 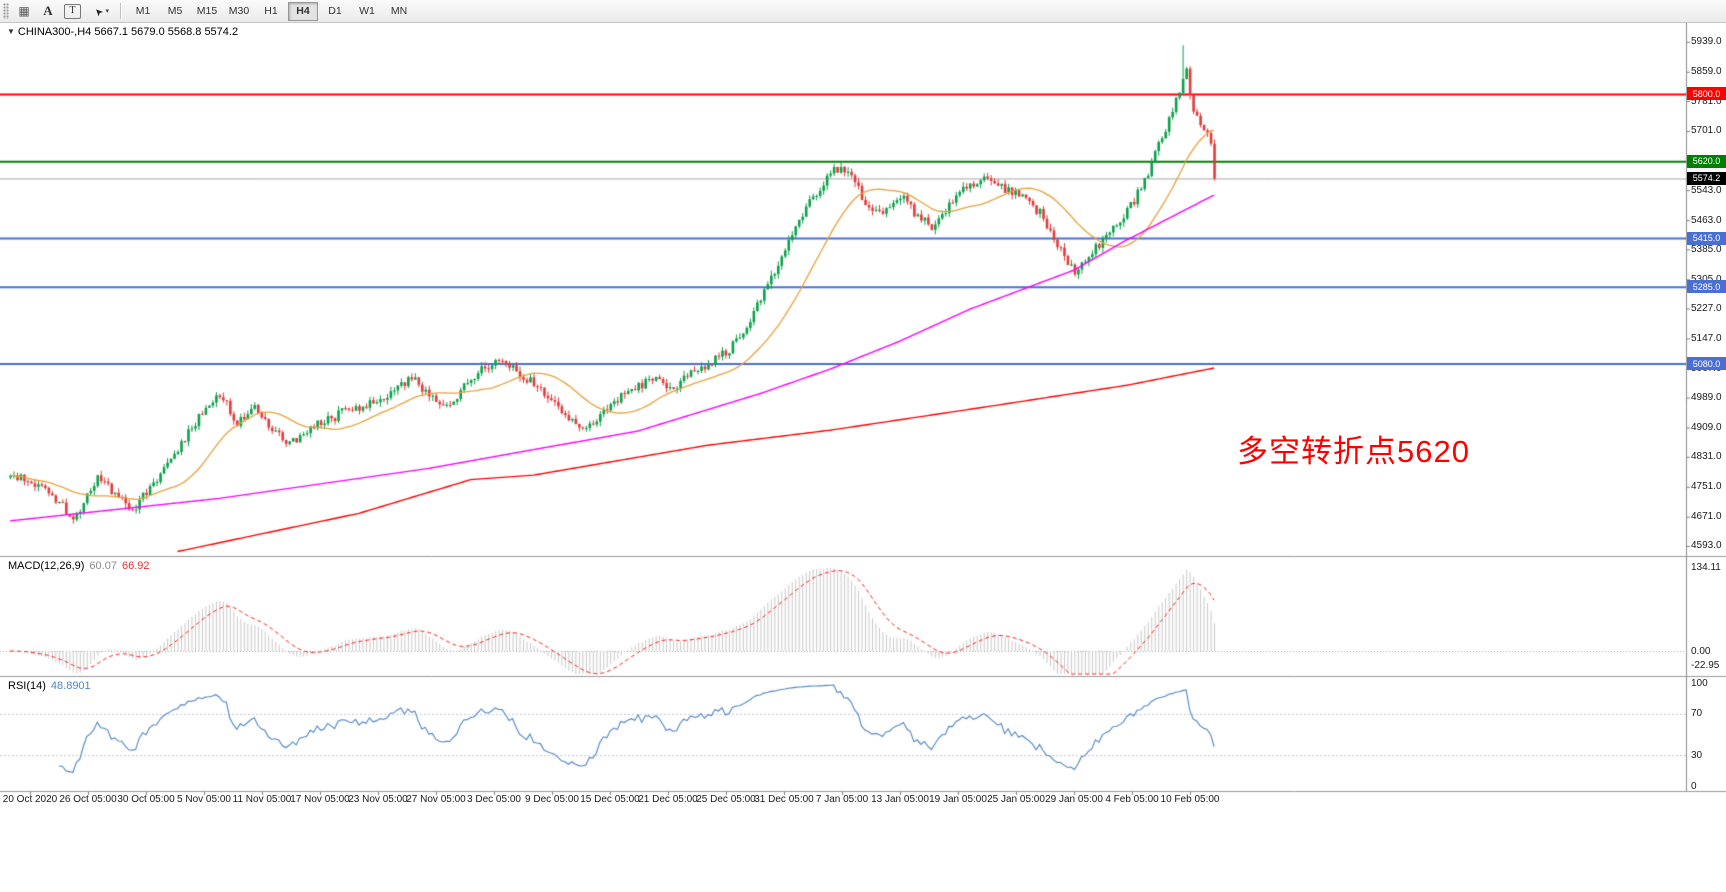 I want to click on text-tool-icon: T, so click(x=72, y=10).